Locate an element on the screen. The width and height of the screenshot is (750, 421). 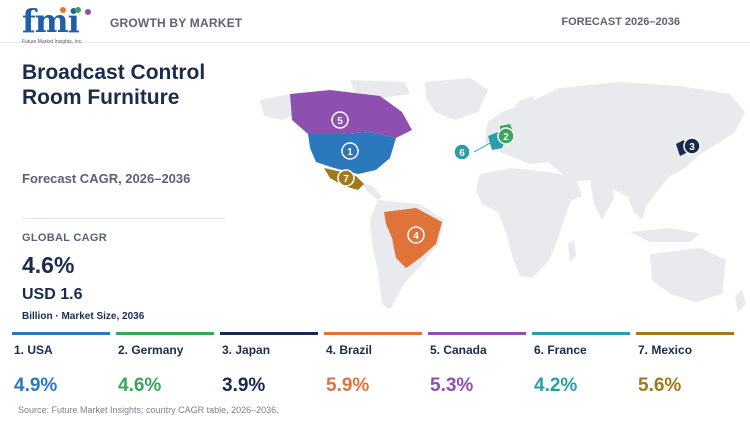
market-size-note: Billion · Market Size, 2036 is located at coordinates (83, 316).